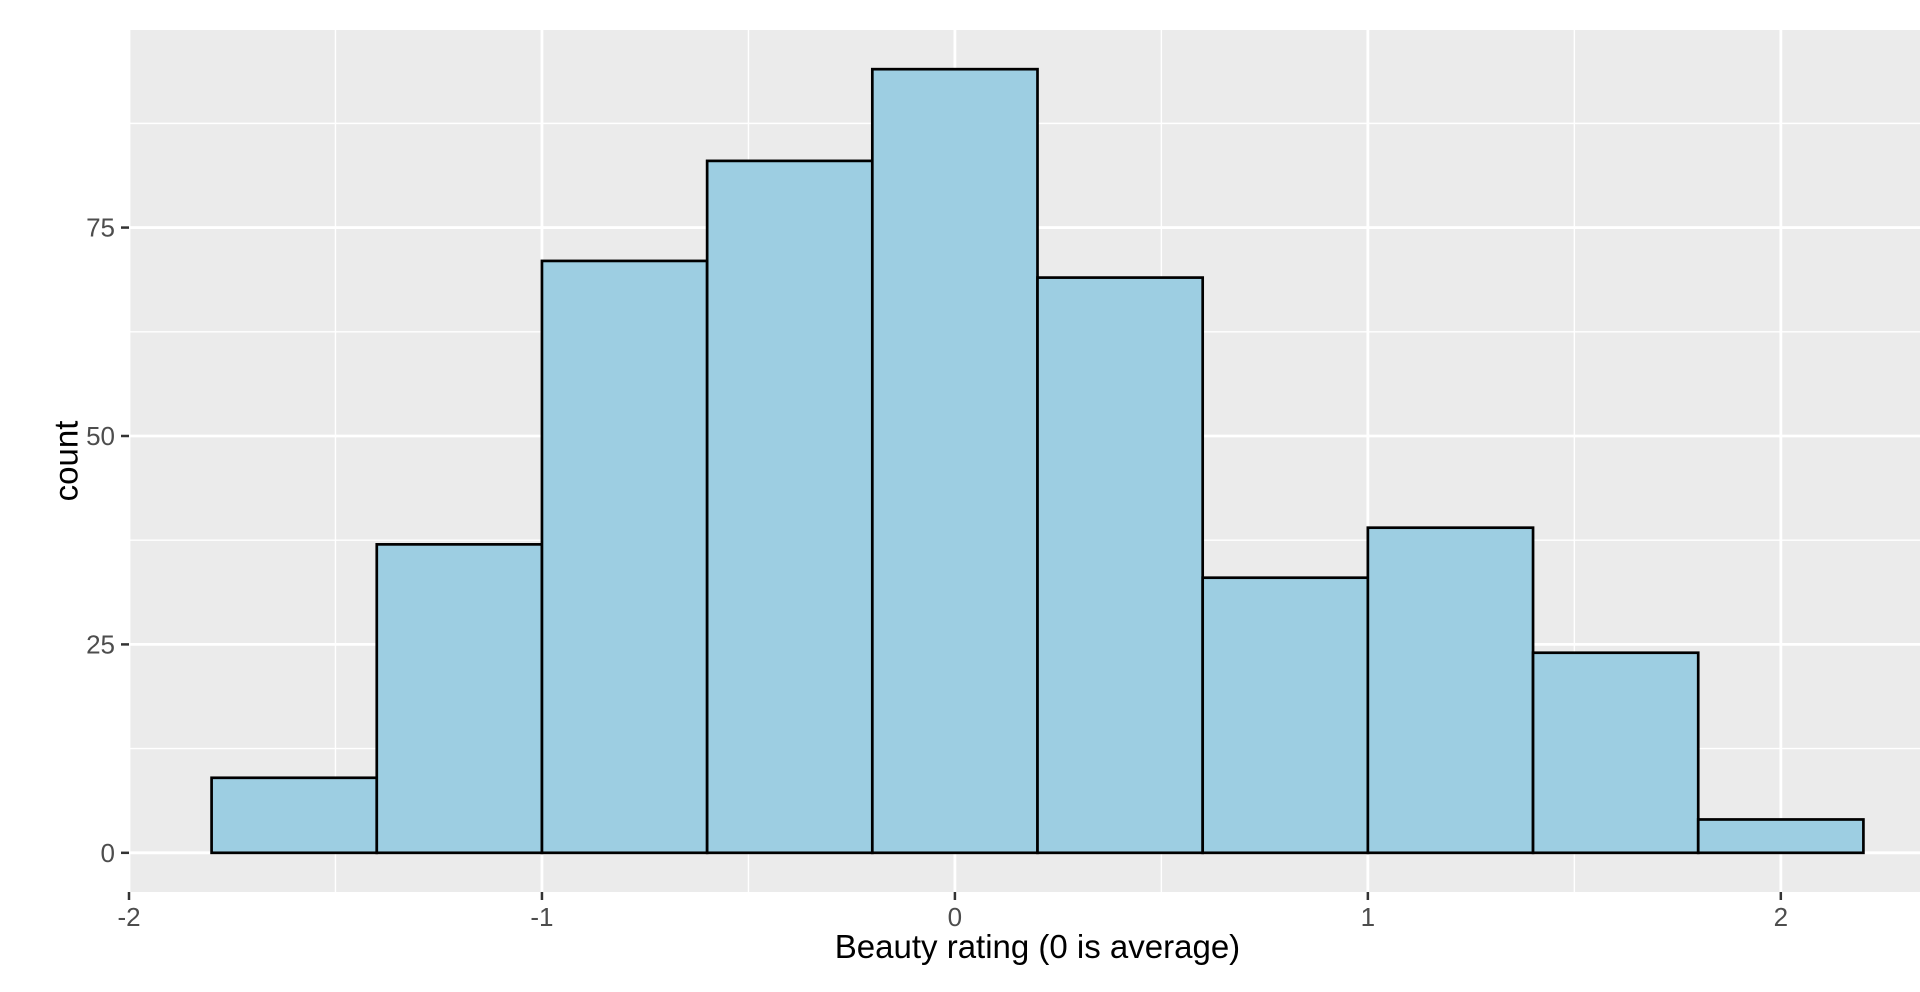  Describe the element at coordinates (100, 436) in the screenshot. I see `y-tick-label: 50` at that location.